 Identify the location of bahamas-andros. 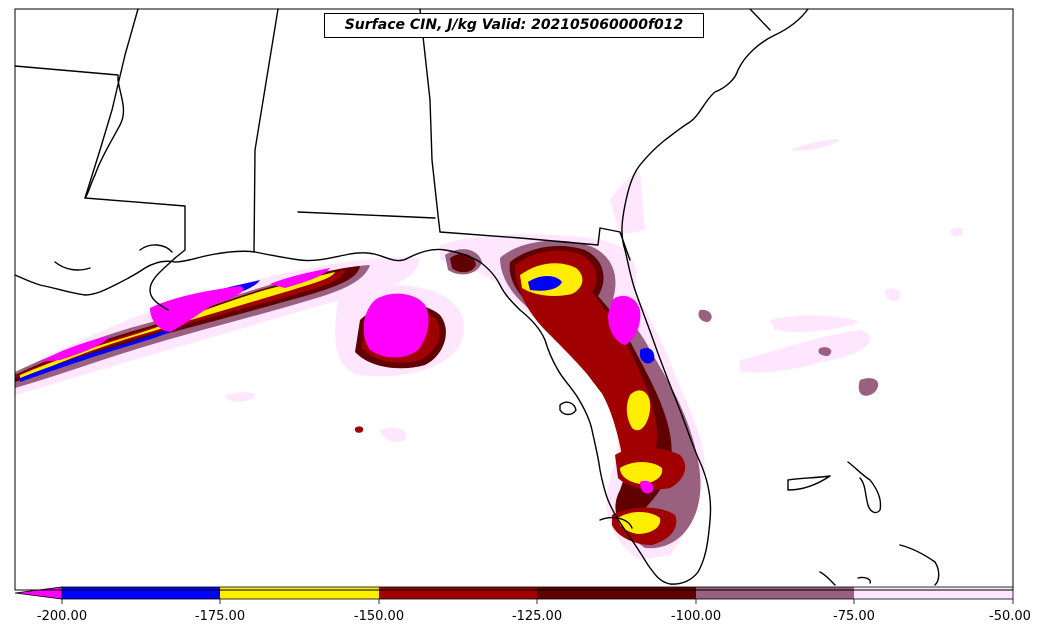
(863, 523).